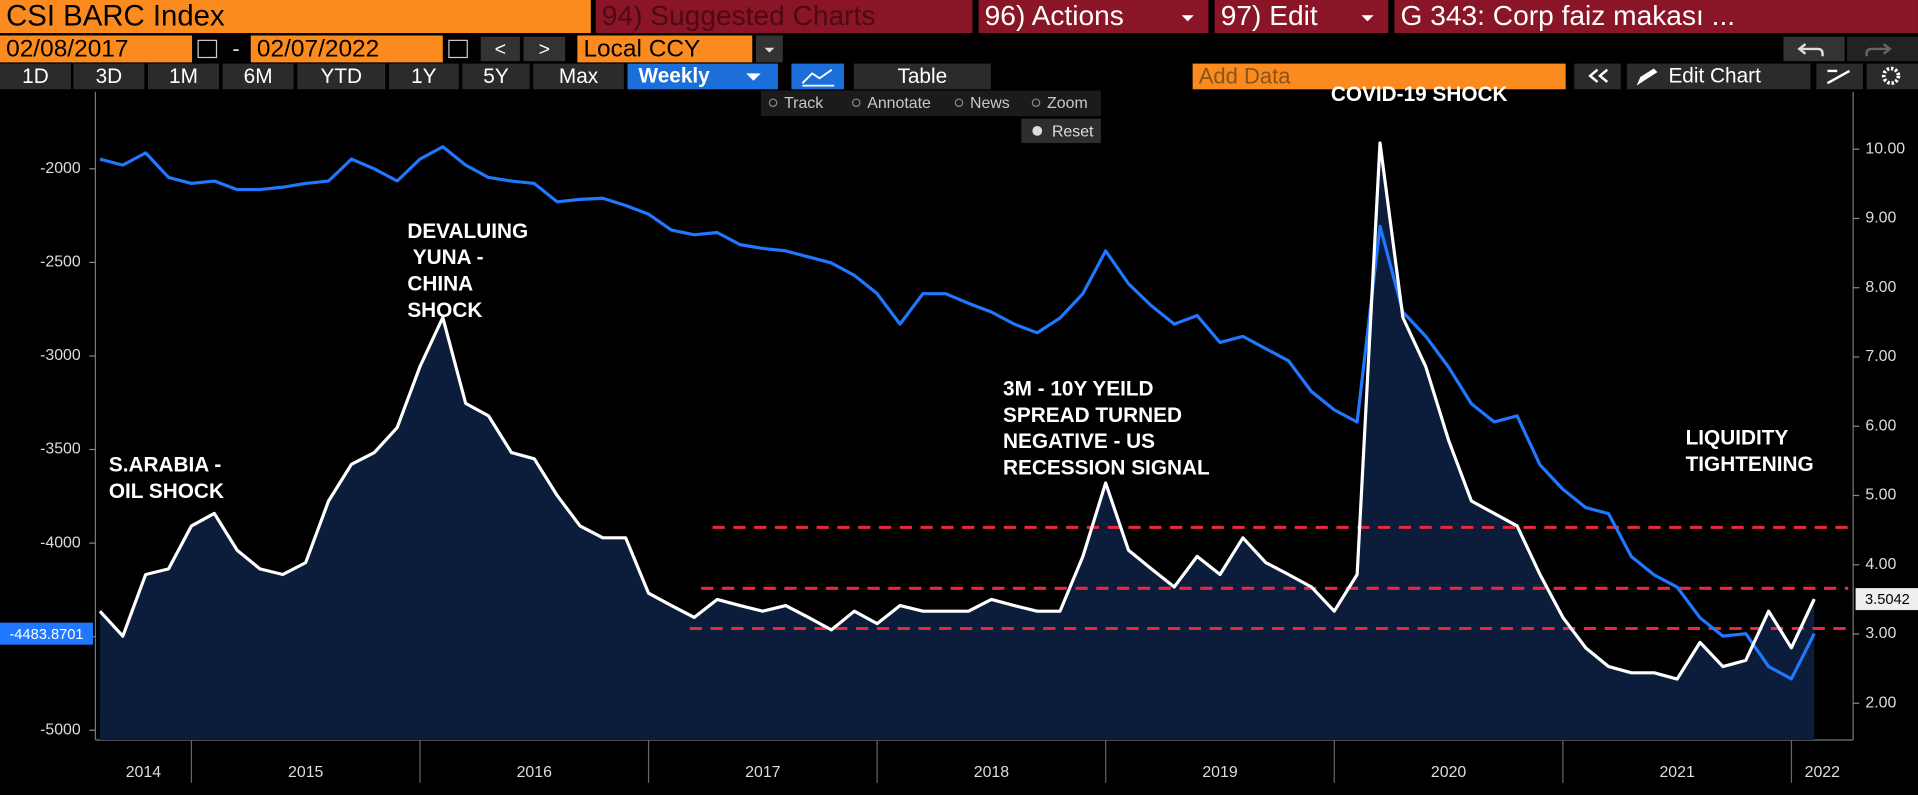  I want to click on y2-tick-label: 6.00, so click(1880, 425).